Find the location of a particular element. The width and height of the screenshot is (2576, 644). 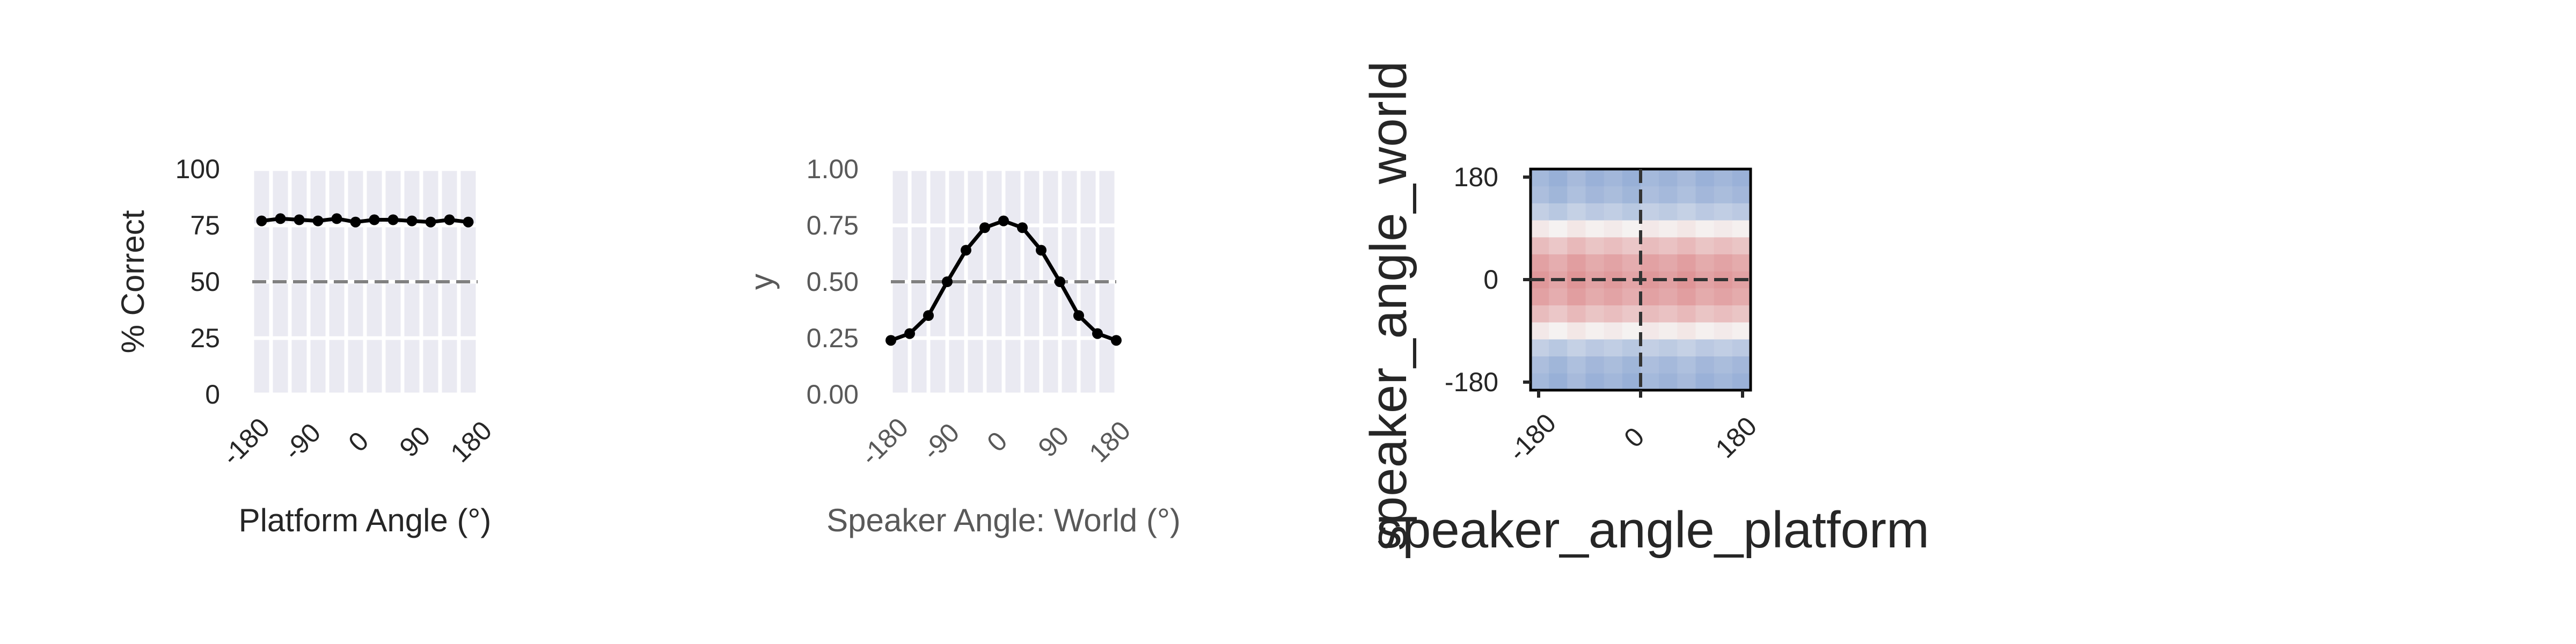

y-tick-labels: 0.00 0.25 0.50 0.75 1.00 is located at coordinates (833, 281).